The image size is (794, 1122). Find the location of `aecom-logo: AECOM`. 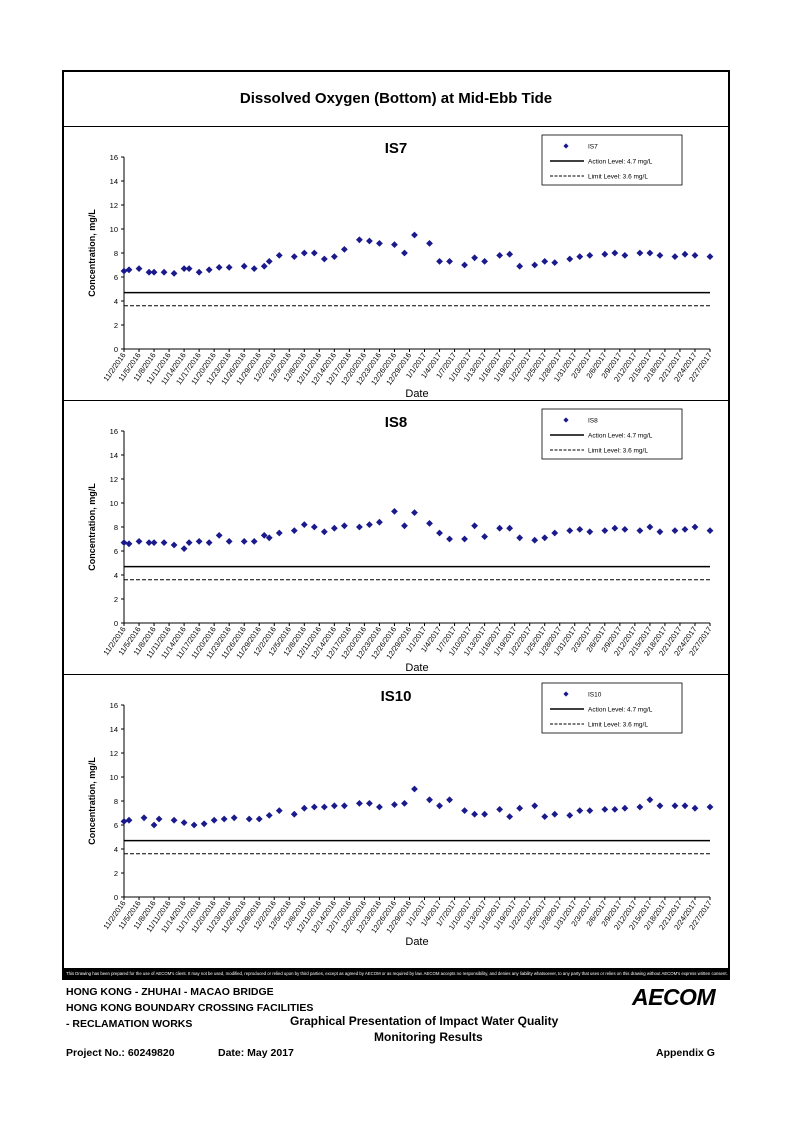

aecom-logo: AECOM is located at coordinates (674, 997).